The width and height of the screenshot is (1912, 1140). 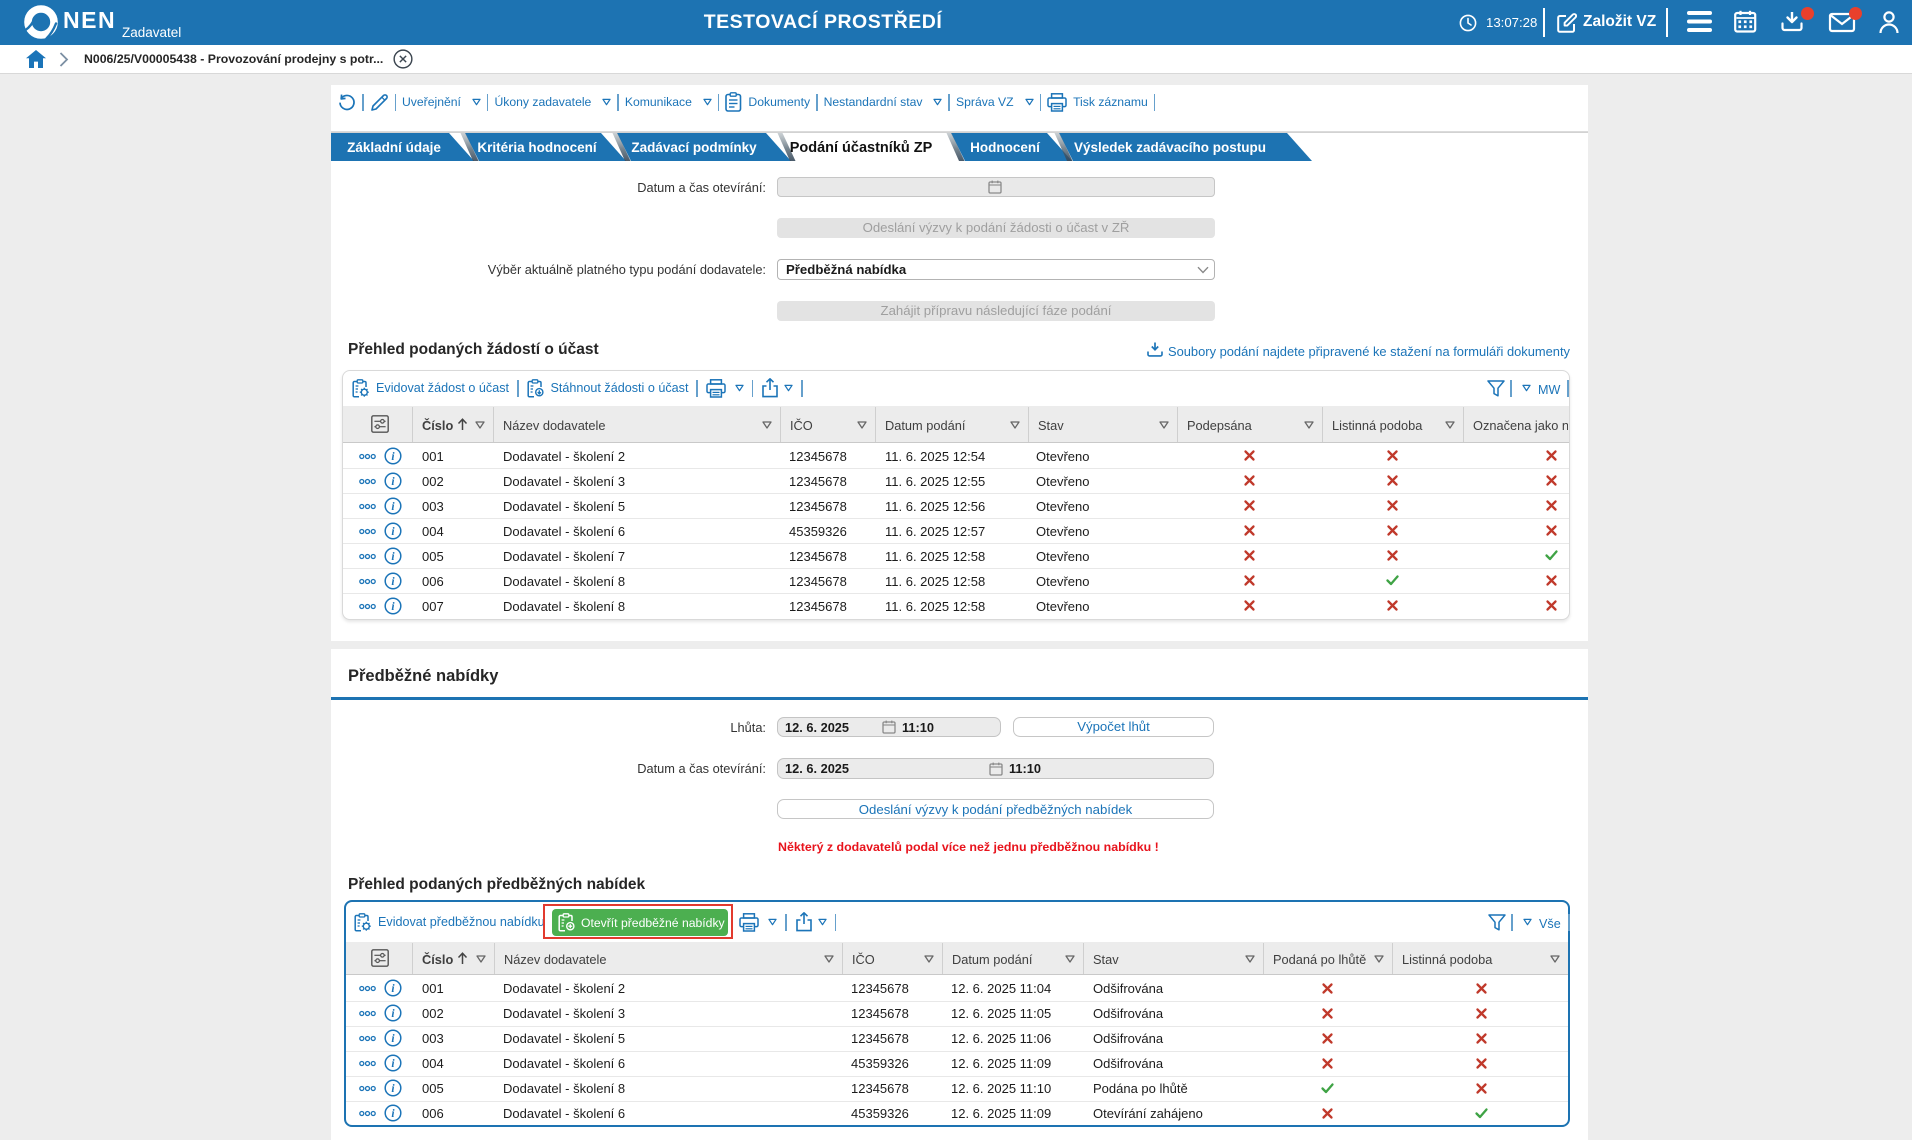 I want to click on svg-text: Zadávací podmínky, so click(x=694, y=147).